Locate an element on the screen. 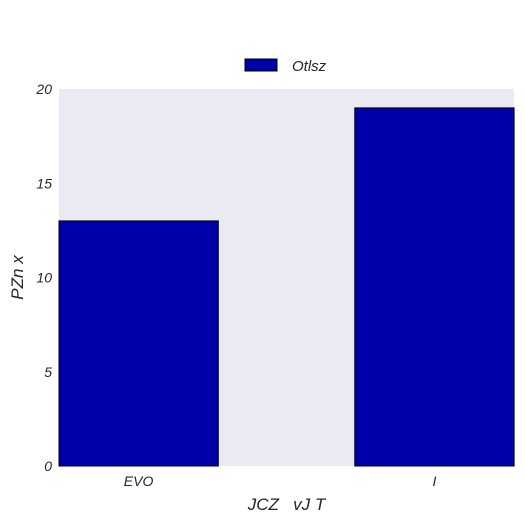  y-tick-label: 0 is located at coordinates (48, 466).